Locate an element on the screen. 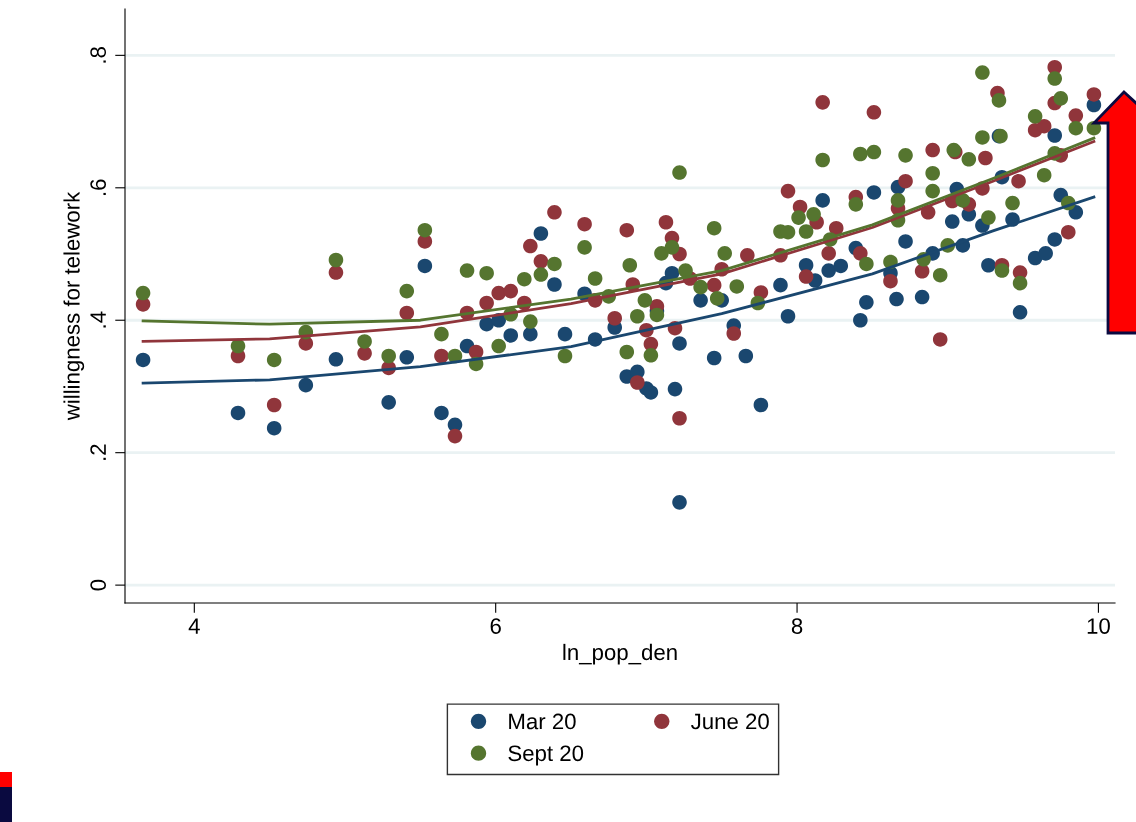 The width and height of the screenshot is (1136, 822). y-axis-title: willingness for telework is located at coordinates (74, 306).